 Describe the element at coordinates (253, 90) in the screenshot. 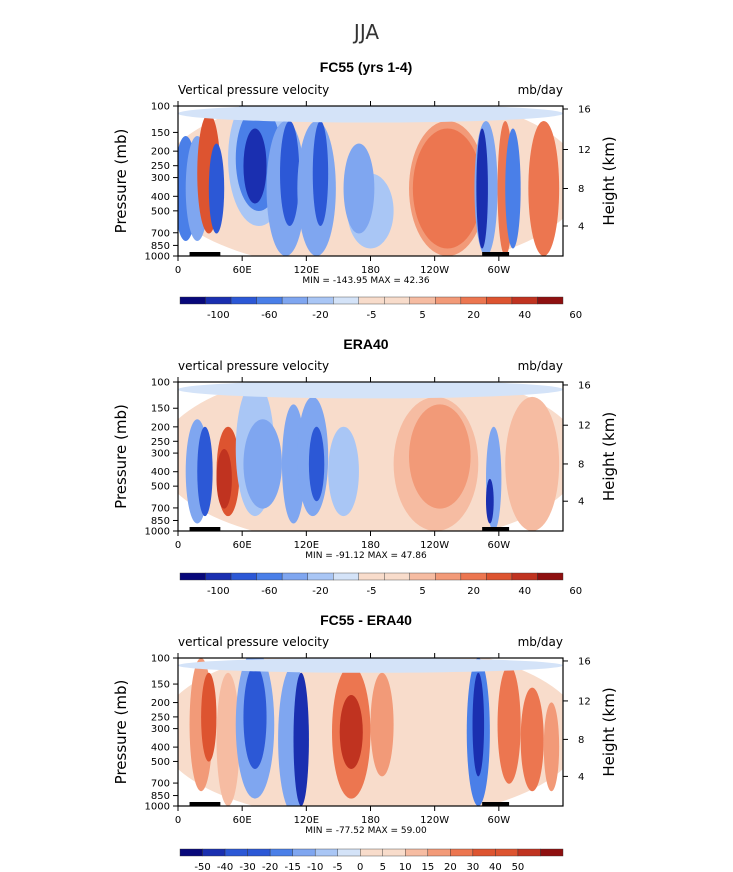

I see `variable-label: Vertical pressure velocity` at that location.